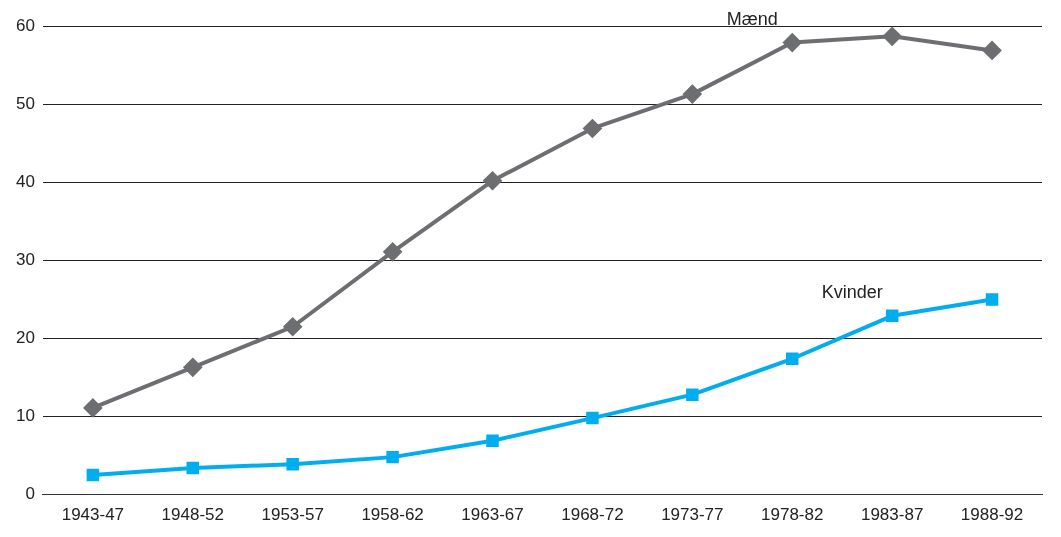  What do you see at coordinates (25, 260) in the screenshot?
I see `y-tick-label: 30` at bounding box center [25, 260].